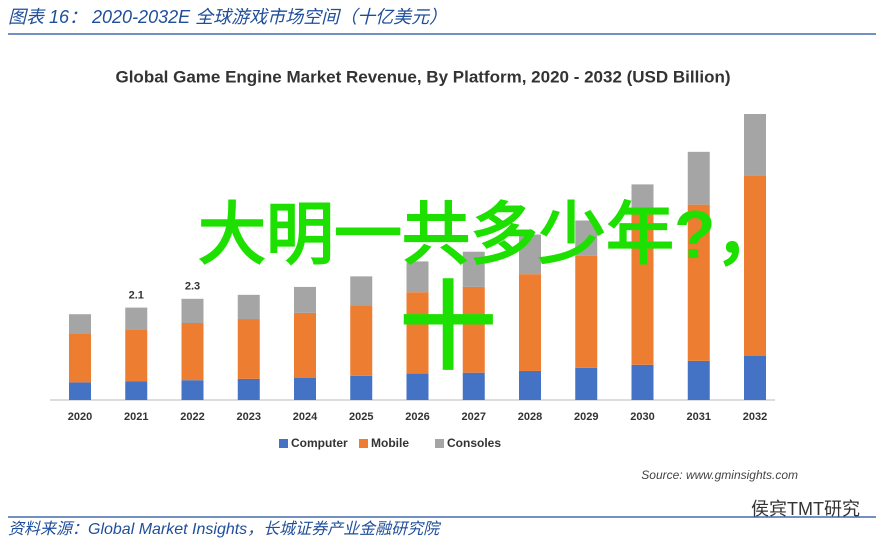 This screenshot has width=889, height=548. What do you see at coordinates (249, 417) in the screenshot?
I see `x-tick-label: 2023` at bounding box center [249, 417].